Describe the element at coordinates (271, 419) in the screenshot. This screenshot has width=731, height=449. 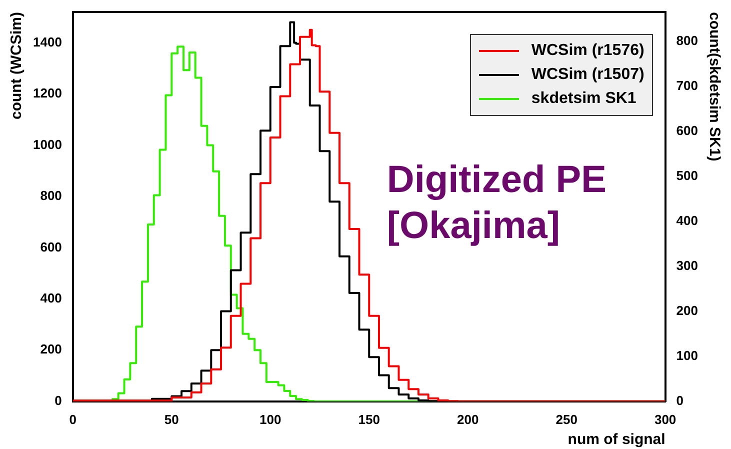
I see `x-tick-label: 100` at that location.